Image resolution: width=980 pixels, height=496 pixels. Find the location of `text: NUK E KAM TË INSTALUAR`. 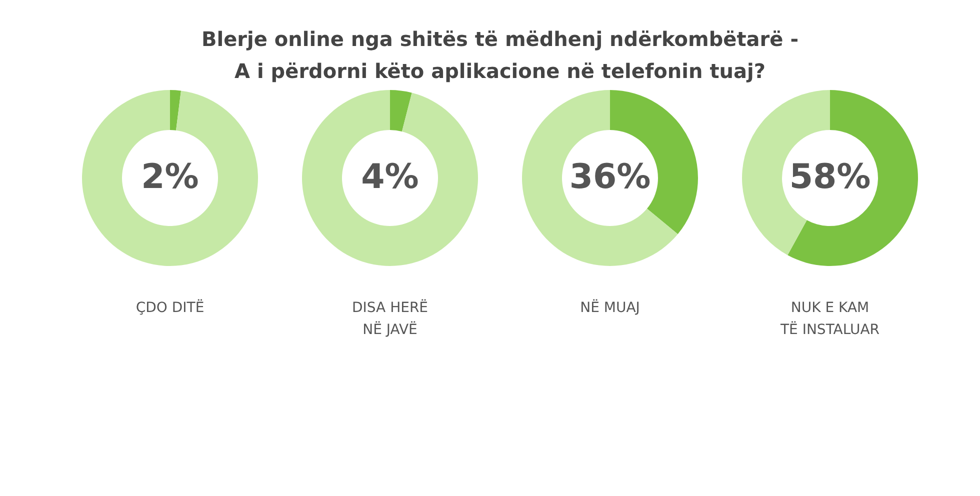

text: NUK E KAM TË INSTALUAR is located at coordinates (829, 319).